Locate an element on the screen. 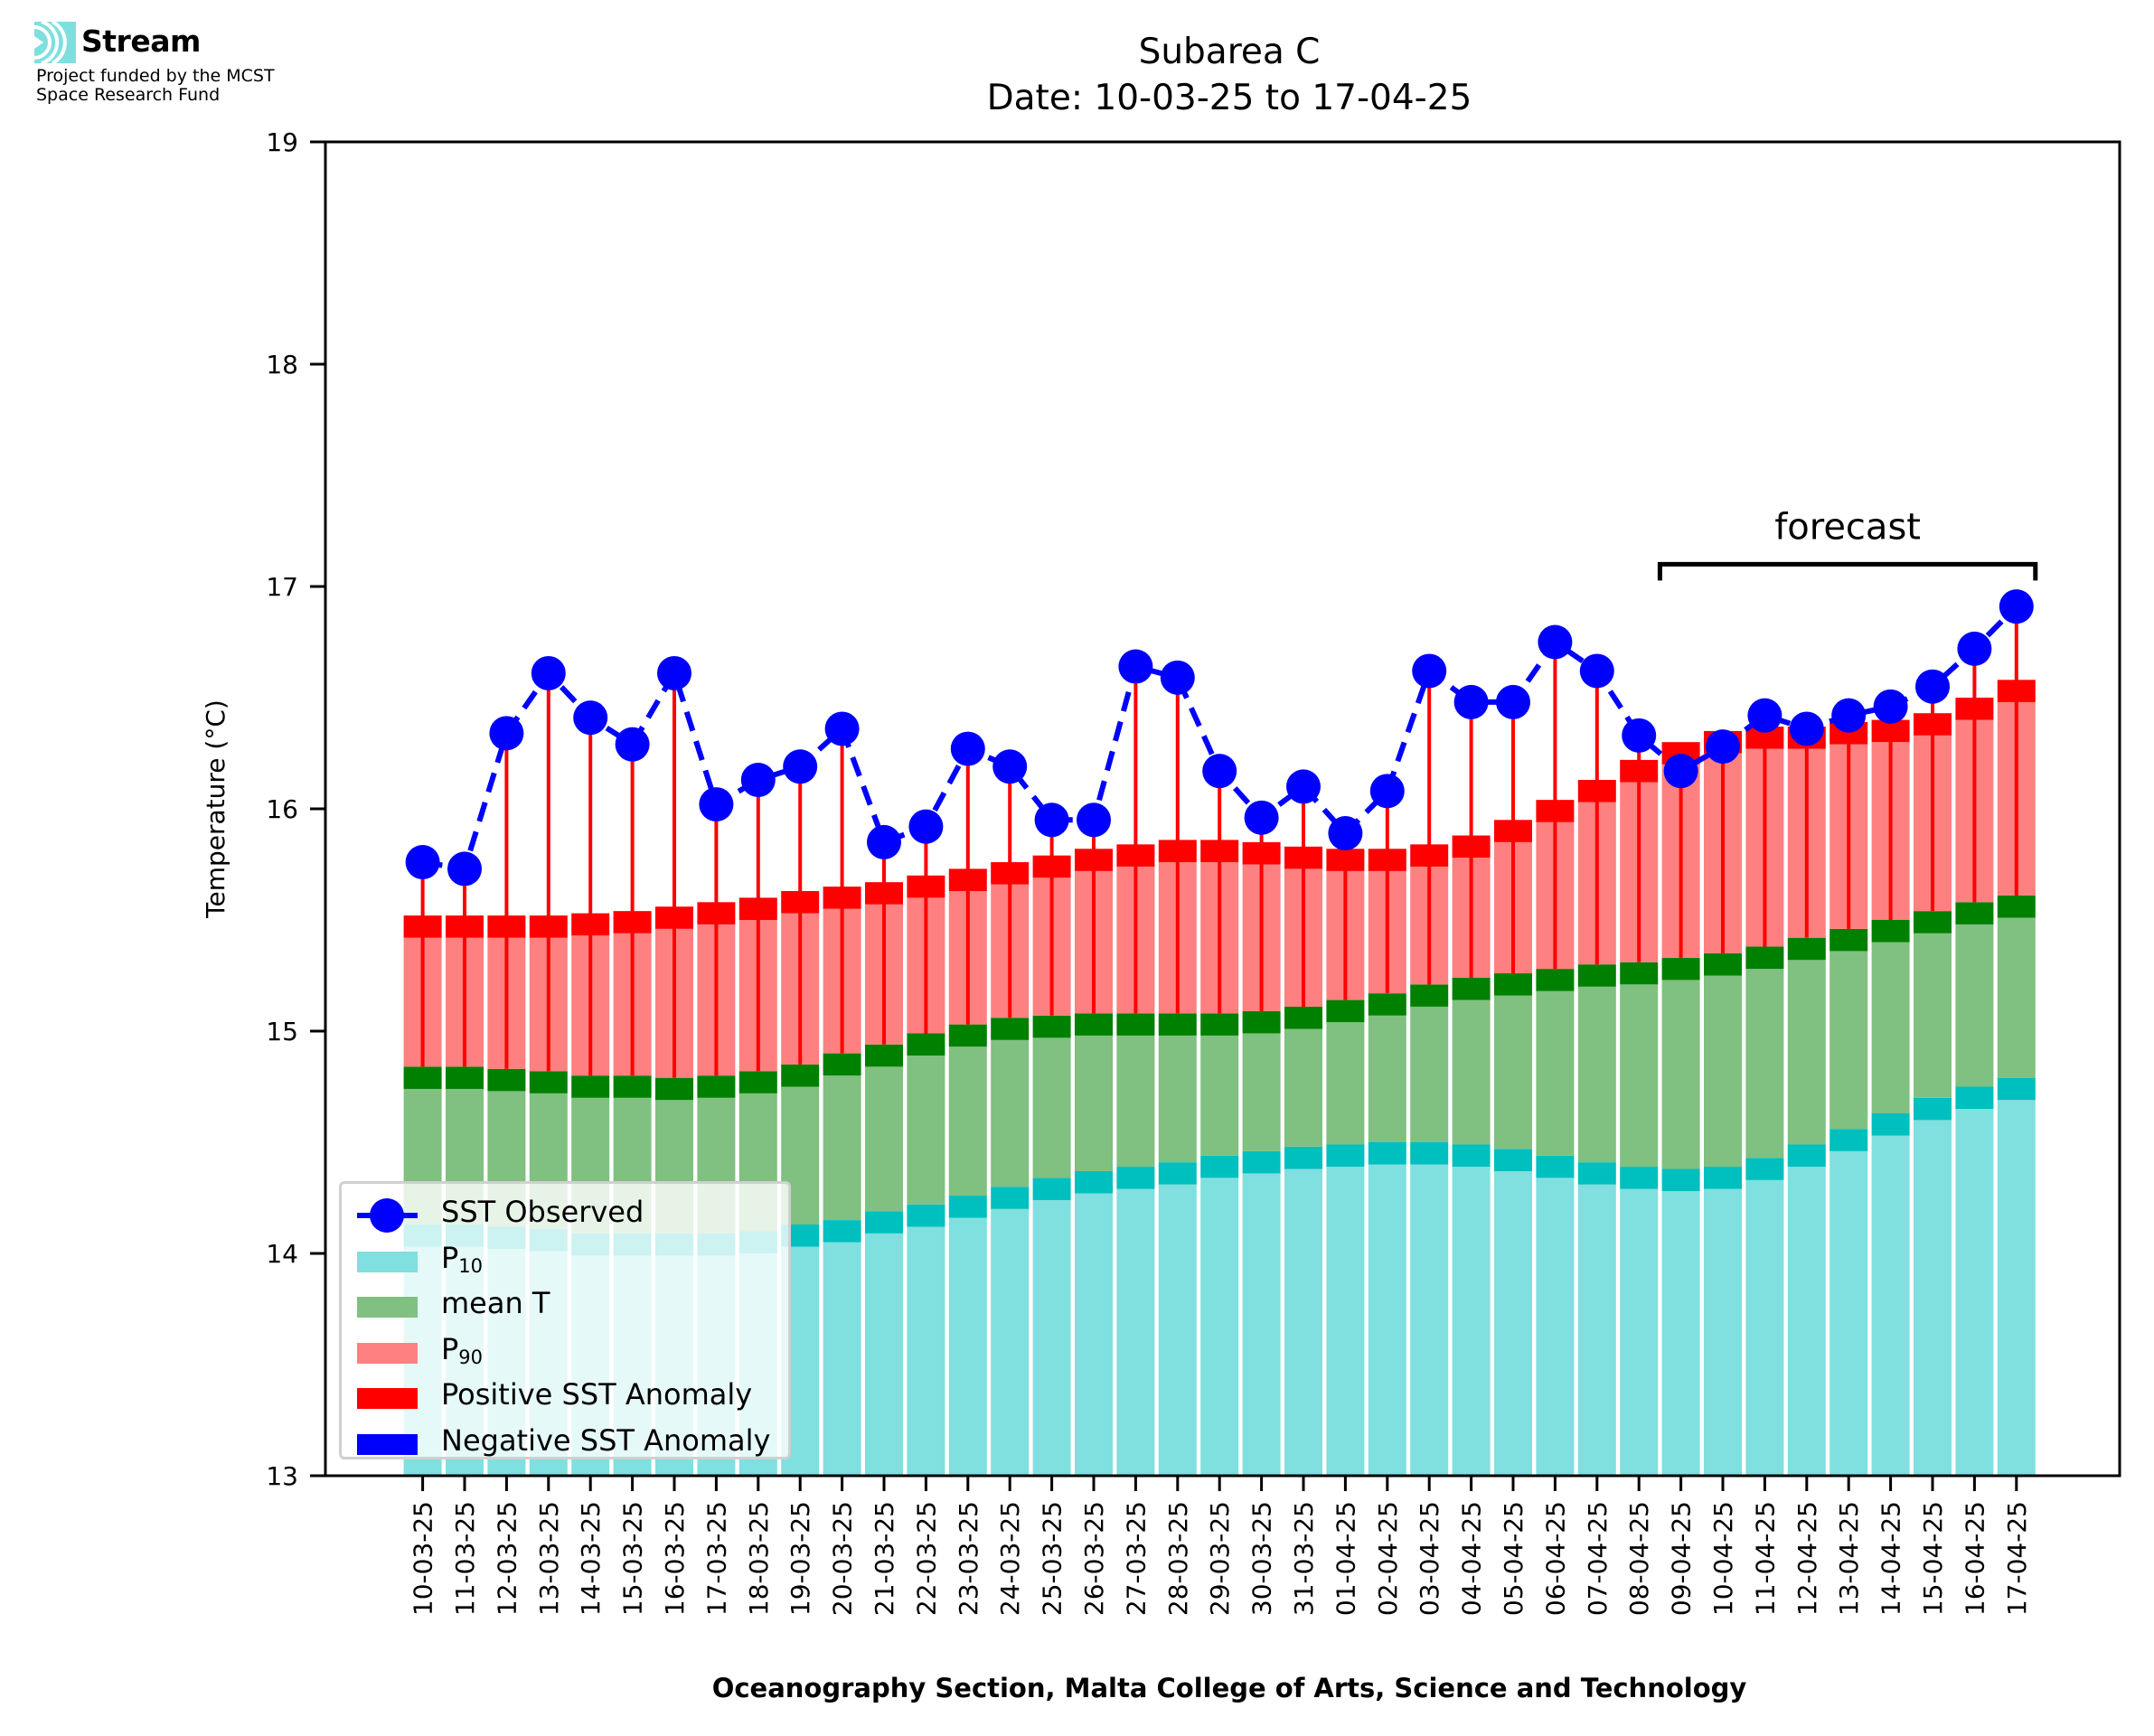 The width and height of the screenshot is (2154, 1736). legend-label: P90 is located at coordinates (462, 1349).